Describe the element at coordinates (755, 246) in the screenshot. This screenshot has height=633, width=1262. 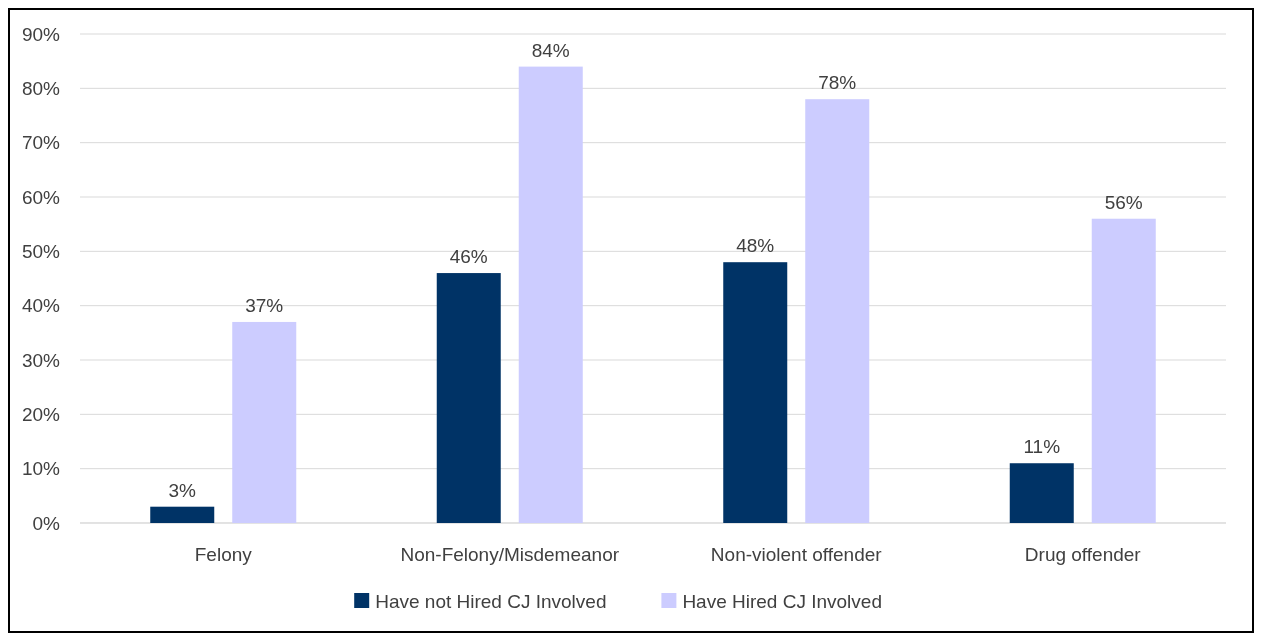
I see `data-label: 48%` at that location.